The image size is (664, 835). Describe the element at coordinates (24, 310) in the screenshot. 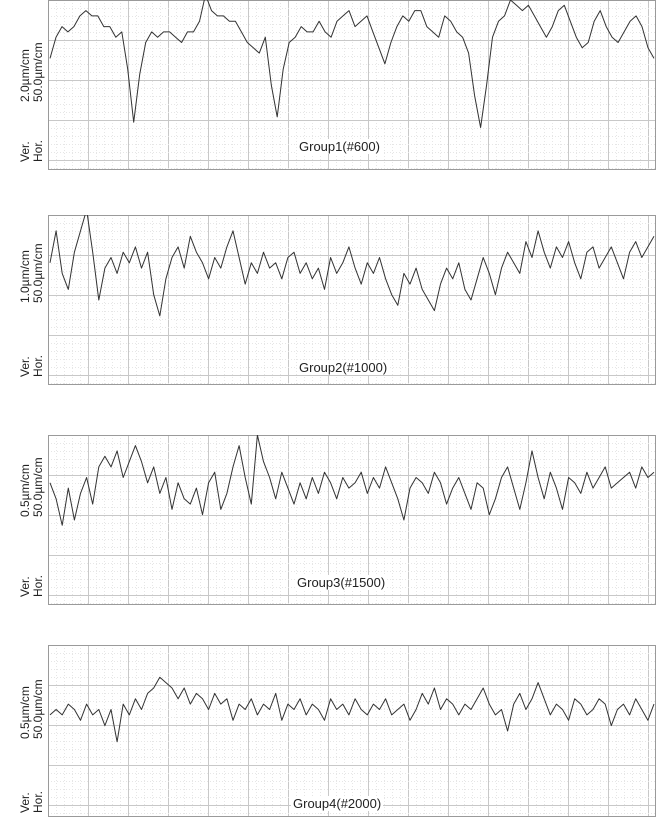

I see `scale-labels-2: 1.0µm/cm 50.0µm/cm Ver. Hor.` at that location.